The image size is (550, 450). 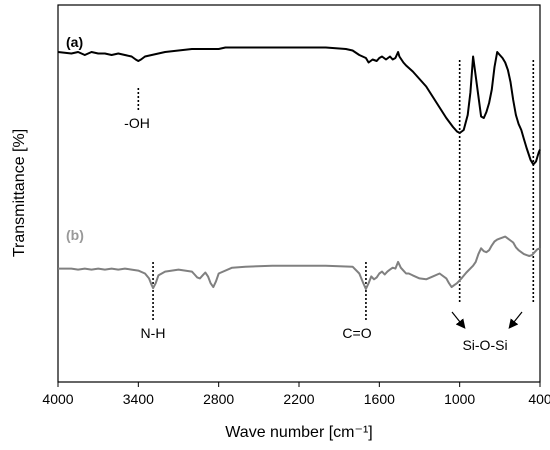 What do you see at coordinates (57, 399) in the screenshot?
I see `x-tick-label: 4000` at bounding box center [57, 399].